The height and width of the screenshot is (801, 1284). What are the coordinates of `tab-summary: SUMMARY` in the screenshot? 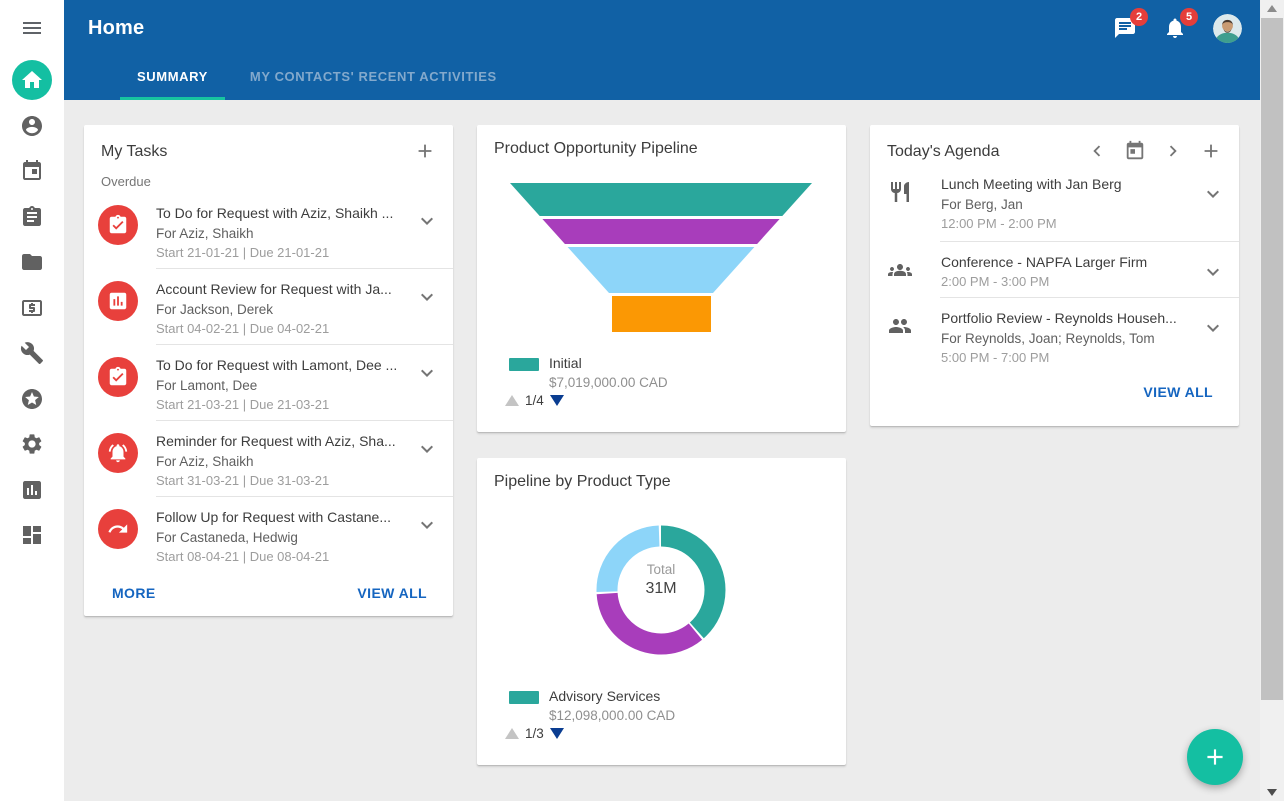 It's located at (172, 78).